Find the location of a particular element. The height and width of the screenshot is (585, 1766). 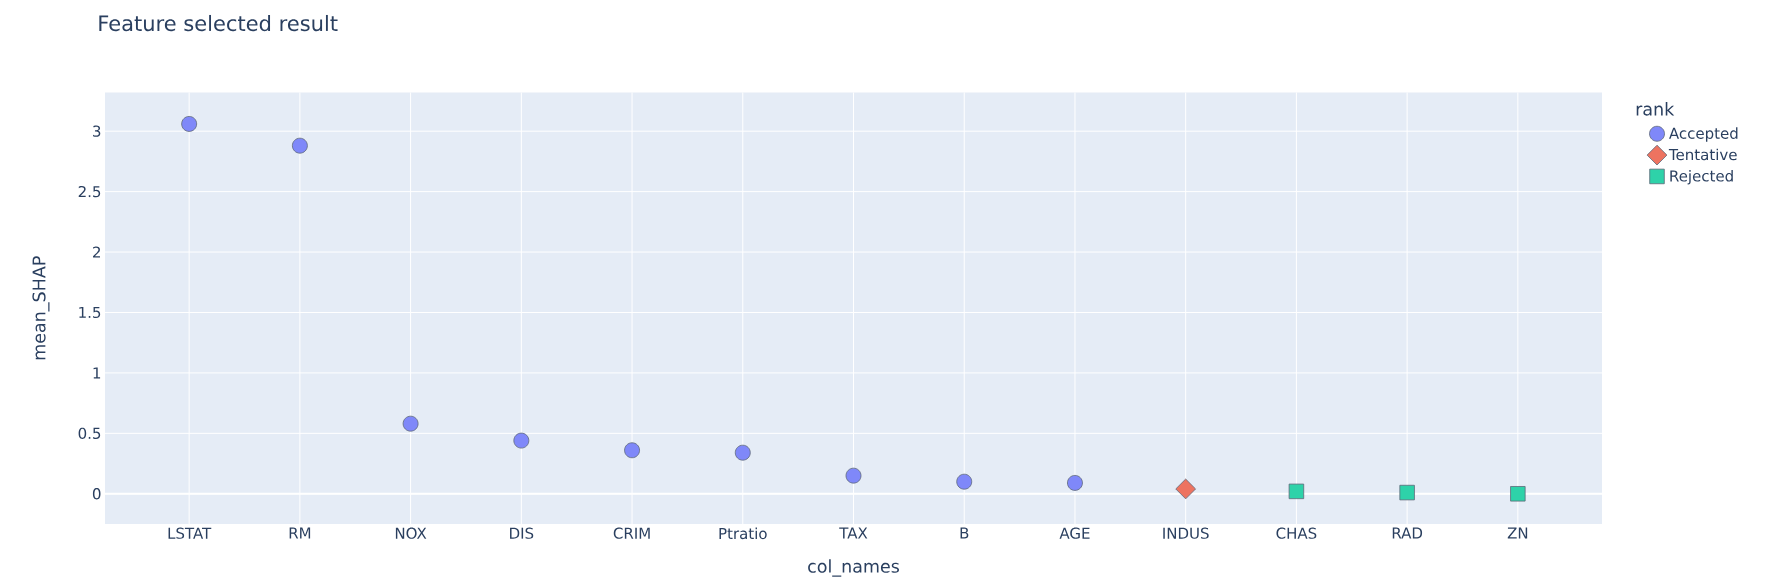

x-tick-label: LSTAT is located at coordinates (190, 533).